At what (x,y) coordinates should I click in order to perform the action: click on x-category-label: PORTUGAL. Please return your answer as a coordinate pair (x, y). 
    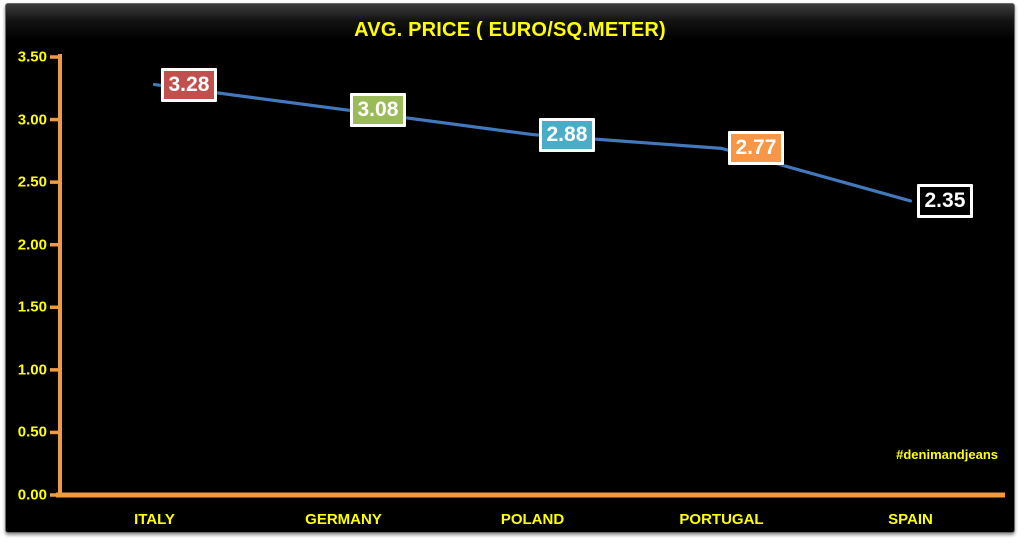
    Looking at the image, I should click on (721, 519).